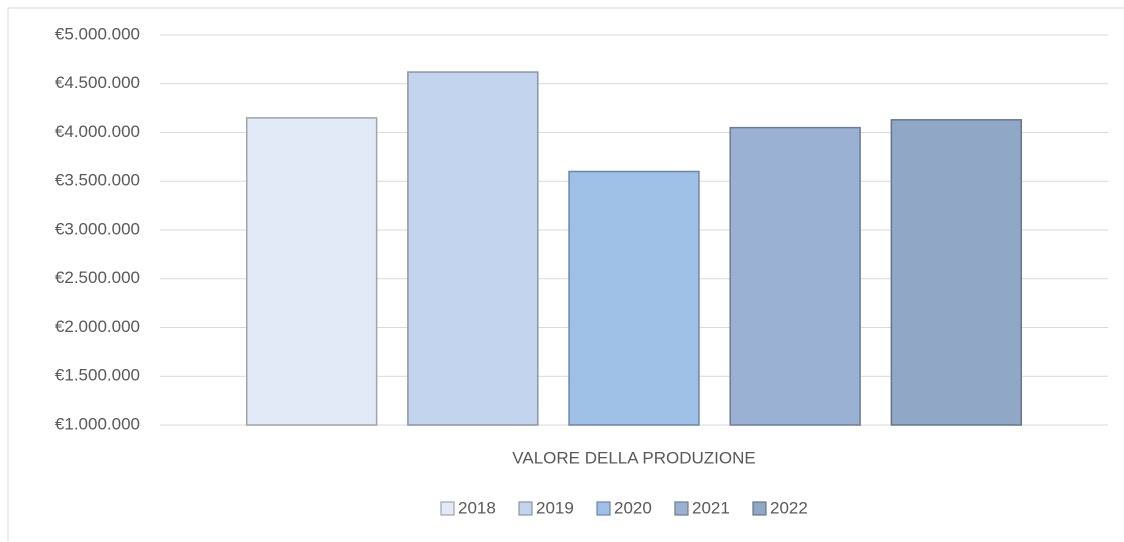 The image size is (1124, 542). What do you see at coordinates (97, 82) in the screenshot?
I see `y-tick-label: €4.500.000` at bounding box center [97, 82].